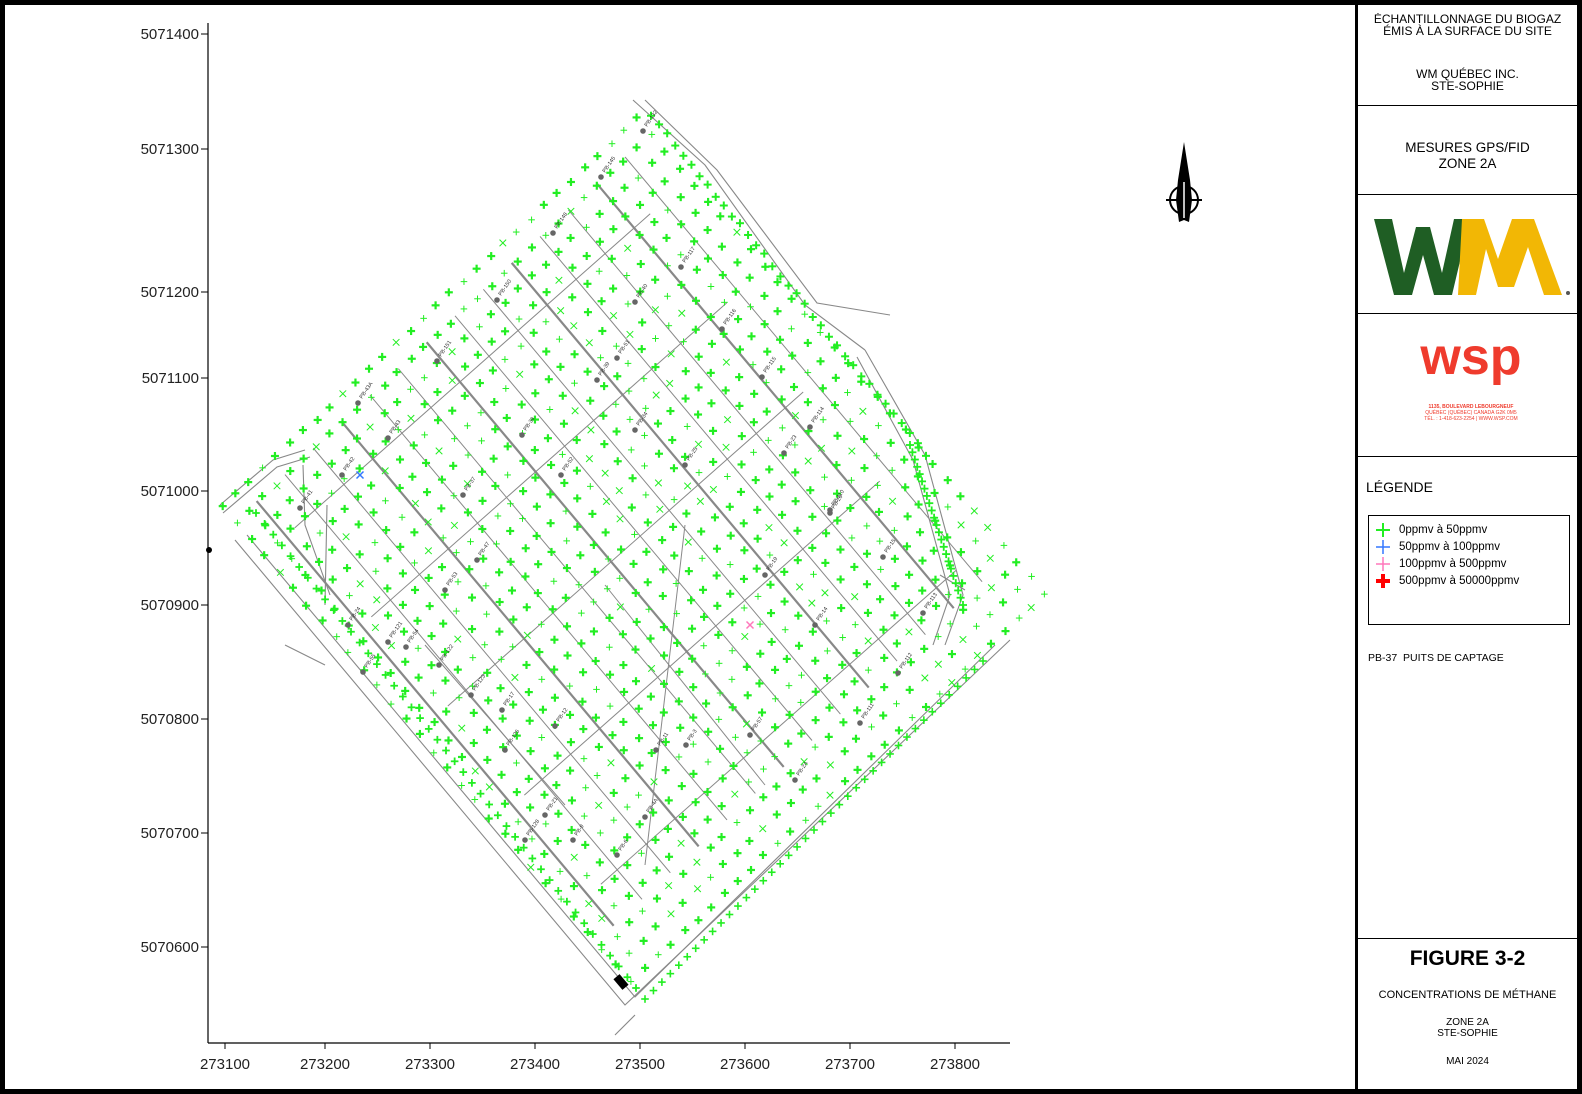 The height and width of the screenshot is (1094, 1582). Describe the element at coordinates (325, 1064) in the screenshot. I see `x-tick-label: 273200` at that location.